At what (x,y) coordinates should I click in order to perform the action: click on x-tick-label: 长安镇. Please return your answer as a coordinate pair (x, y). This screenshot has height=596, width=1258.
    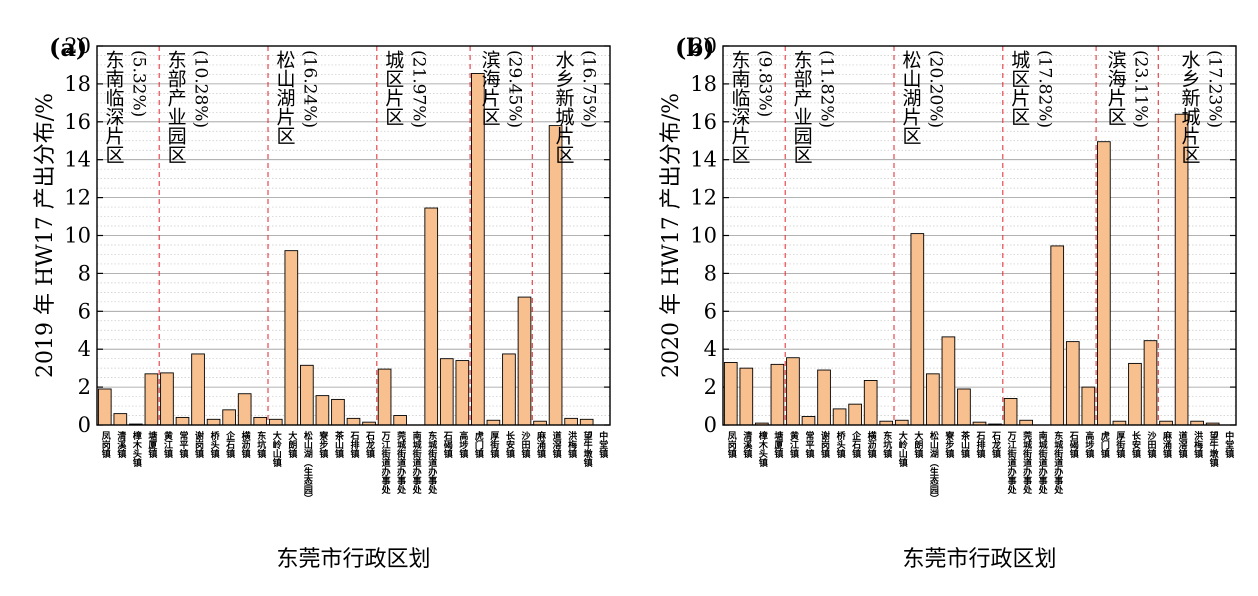
    Looking at the image, I should click on (509, 444).